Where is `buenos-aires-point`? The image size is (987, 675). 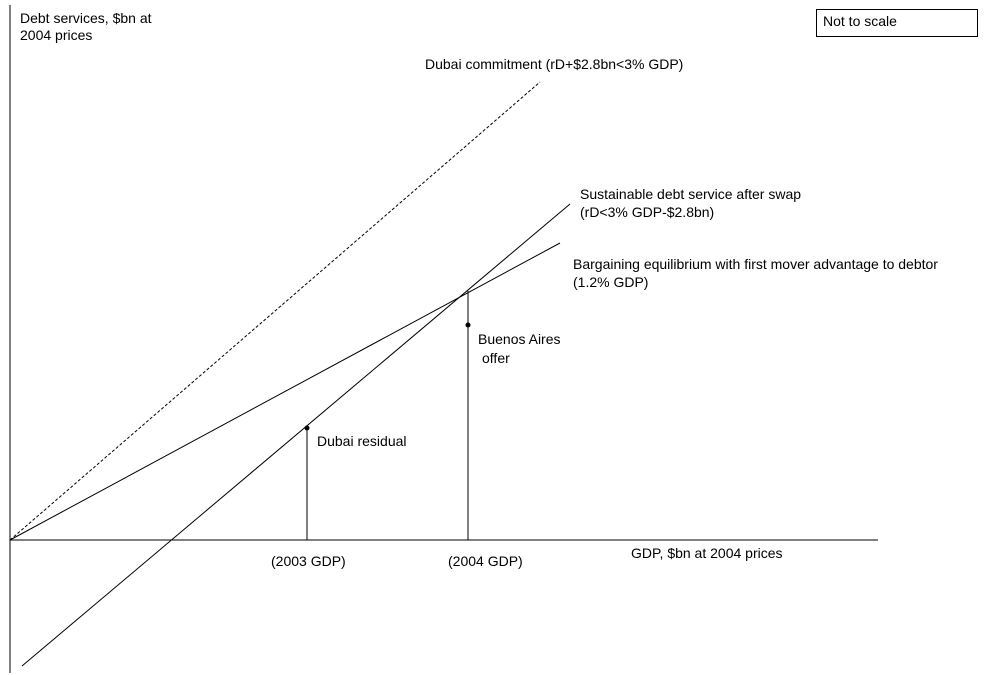 buenos-aires-point is located at coordinates (468, 325).